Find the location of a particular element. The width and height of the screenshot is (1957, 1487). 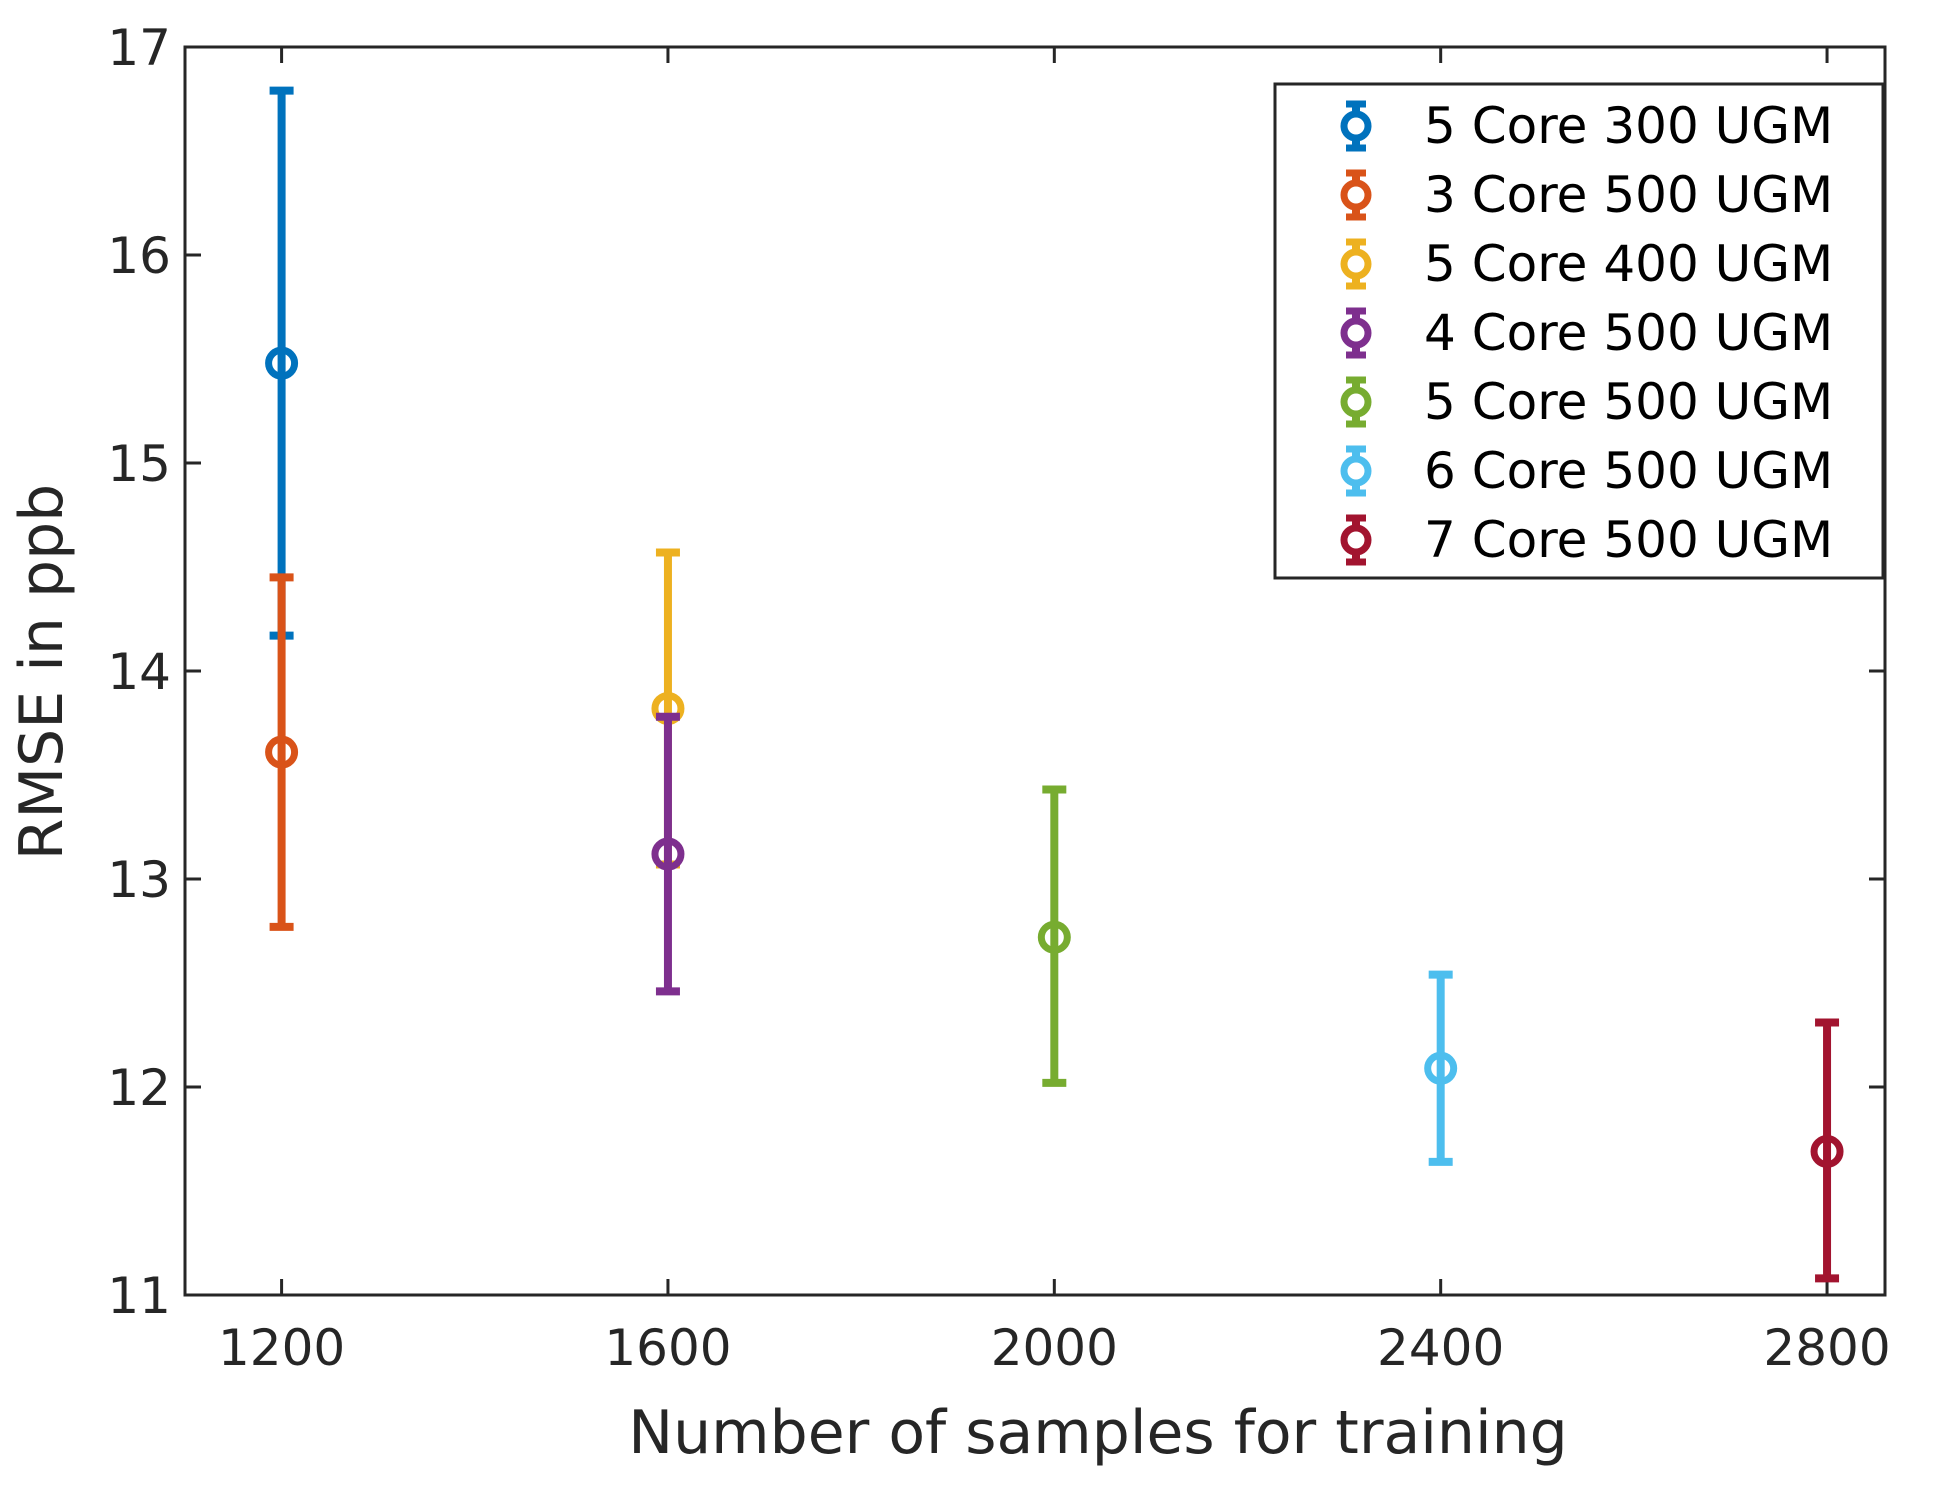

x-tick-label: 2400 is located at coordinates (1440, 1348).